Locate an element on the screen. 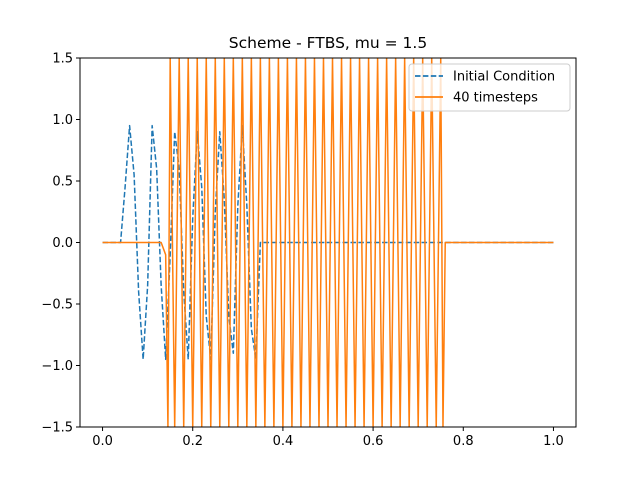  chart-title: Scheme - FTBS, mu = 1.5 is located at coordinates (328, 43).